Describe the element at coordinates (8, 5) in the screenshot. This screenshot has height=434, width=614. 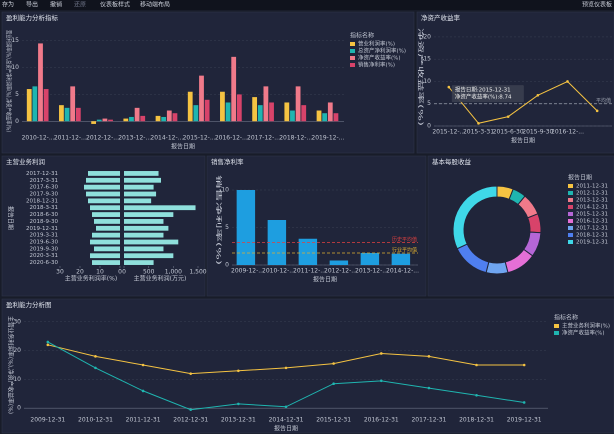
I see `toolbar-button: 存为` at that location.